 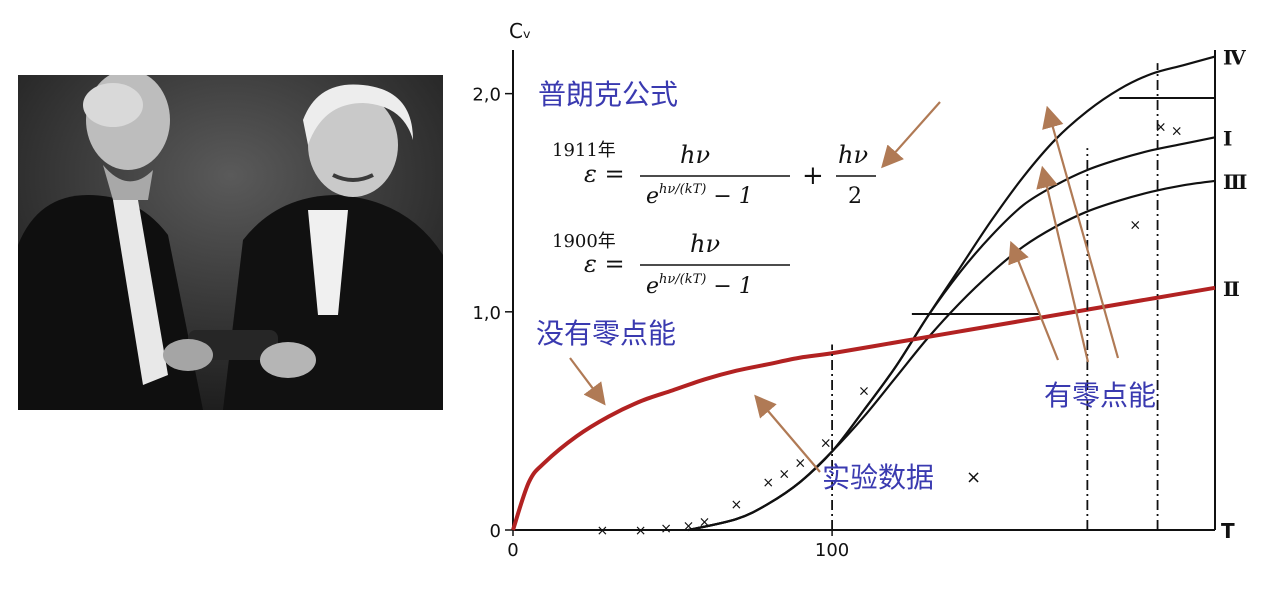 I want to click on y-tick-label: 1,0, so click(x=486, y=313).